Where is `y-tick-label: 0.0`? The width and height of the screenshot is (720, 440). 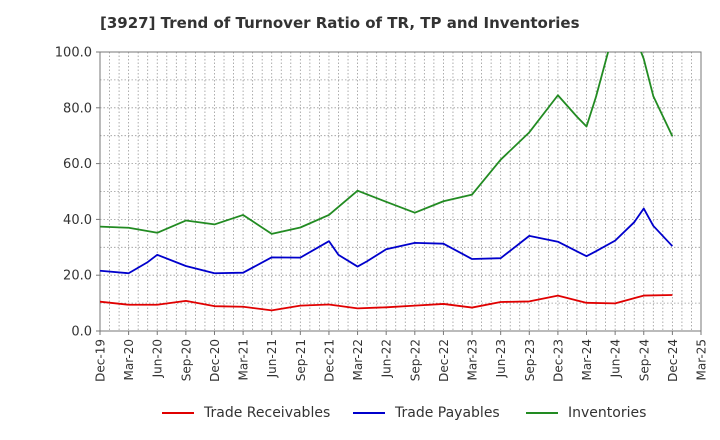 y-tick-label: 0.0 is located at coordinates (81, 332).